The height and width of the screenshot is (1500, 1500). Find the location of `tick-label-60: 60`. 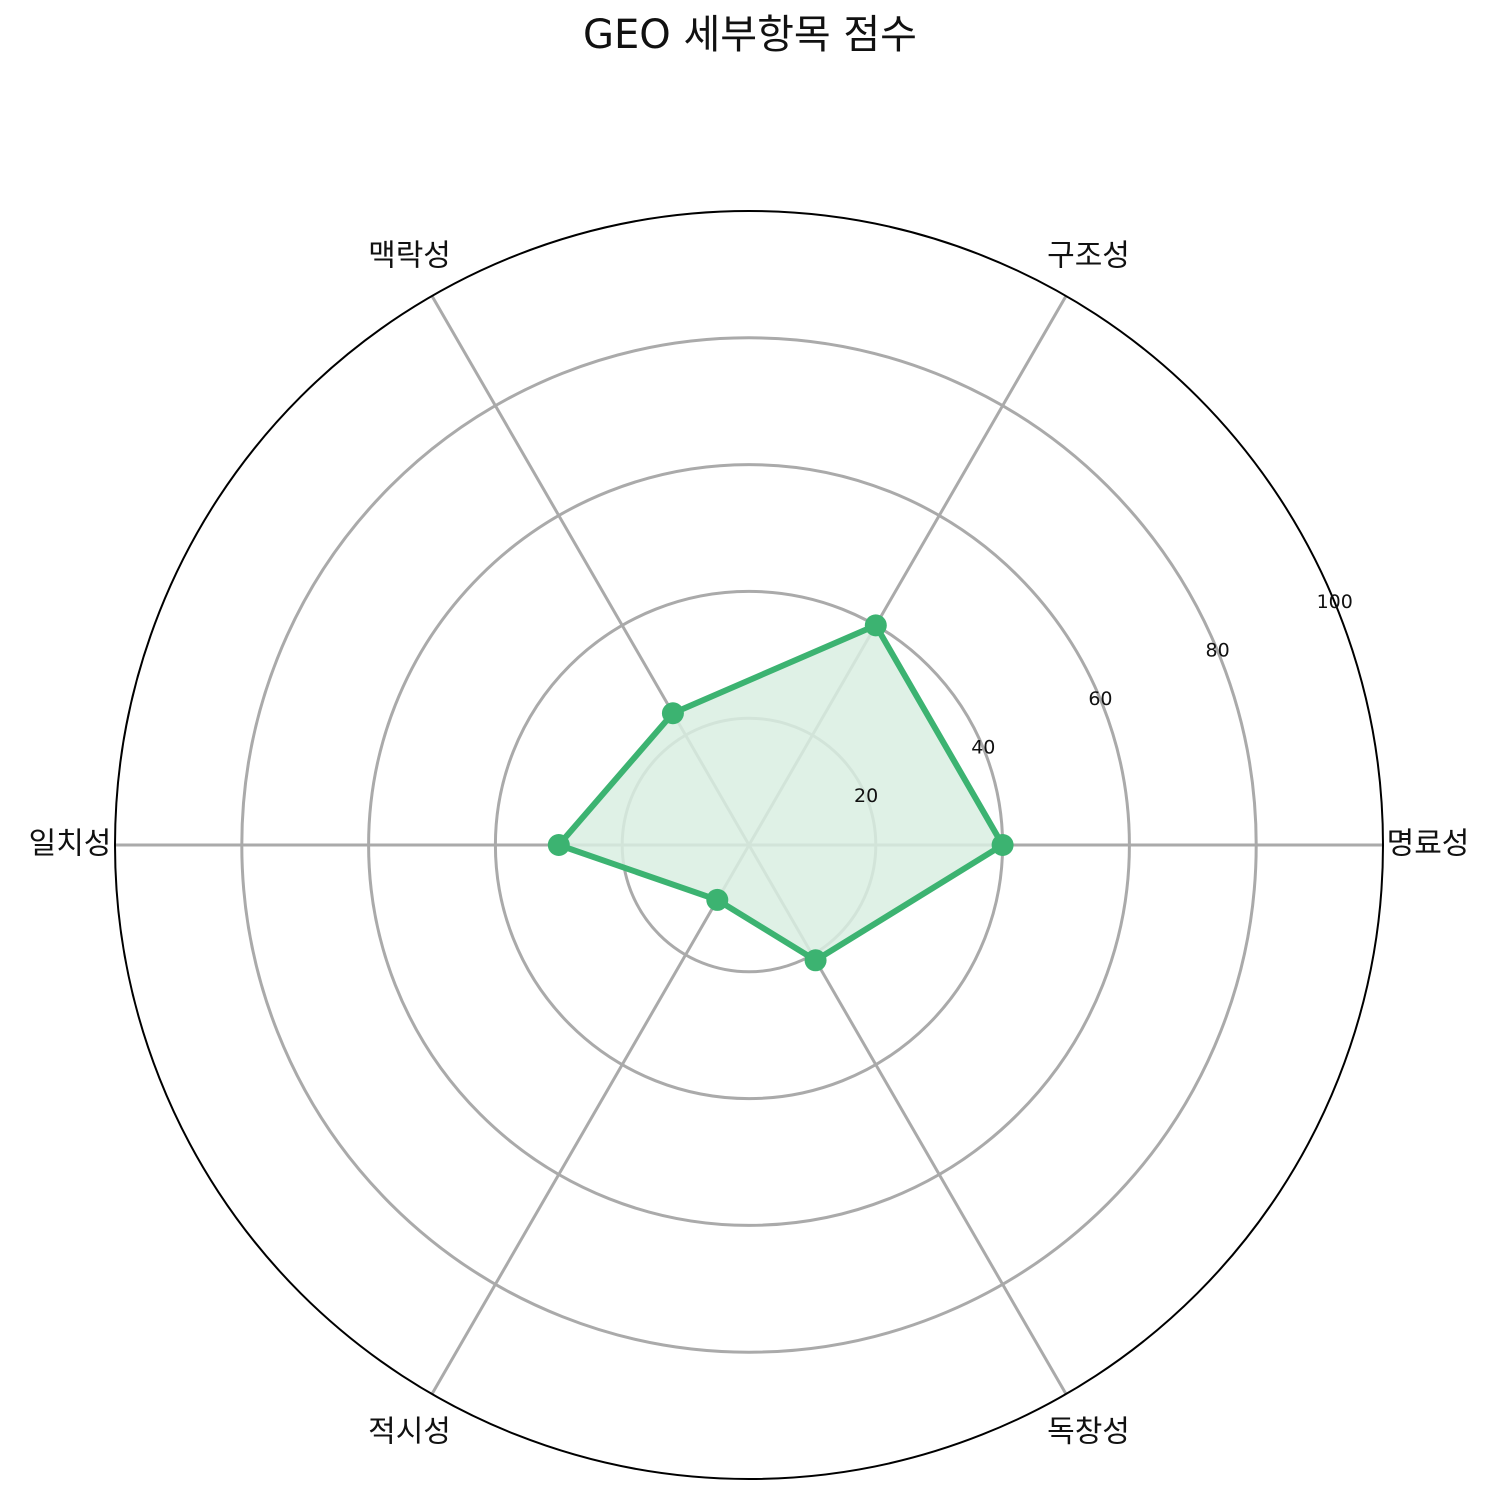

tick-label-60: 60 is located at coordinates (1100, 699).